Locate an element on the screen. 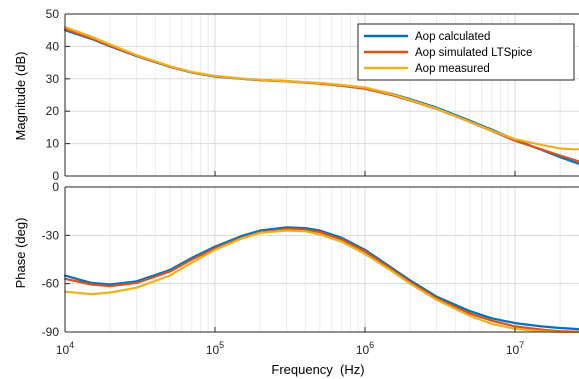  y-tick-label: 50 is located at coordinates (53, 14).